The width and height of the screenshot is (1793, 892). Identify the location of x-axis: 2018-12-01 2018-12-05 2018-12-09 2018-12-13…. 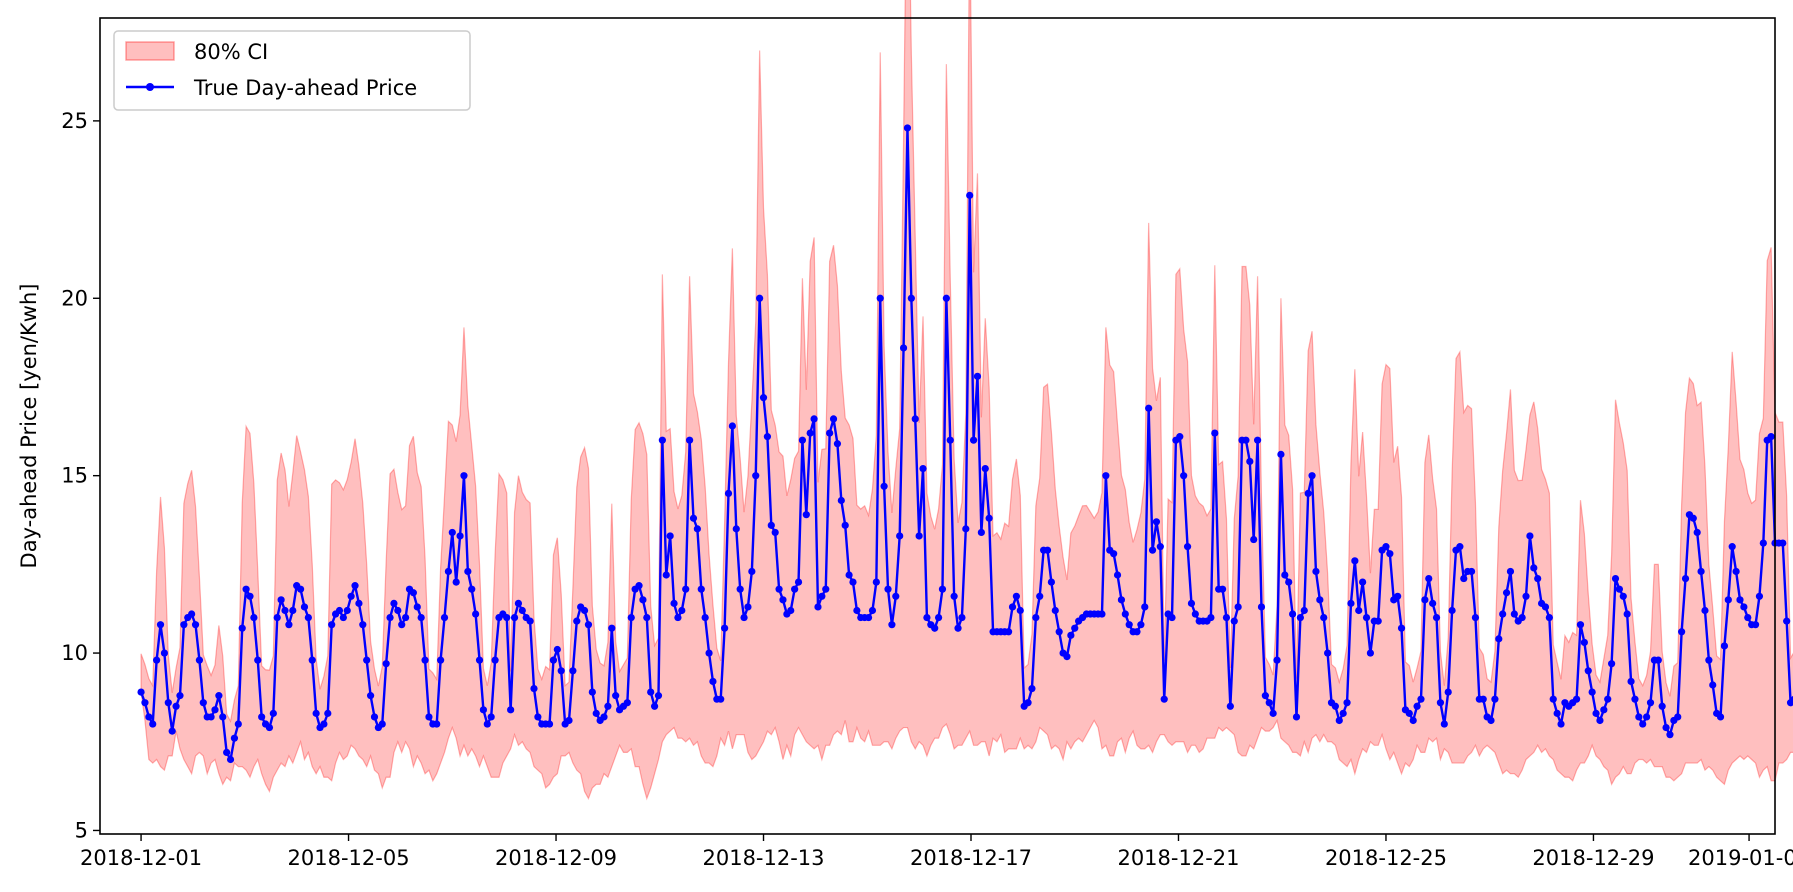
(936, 852).